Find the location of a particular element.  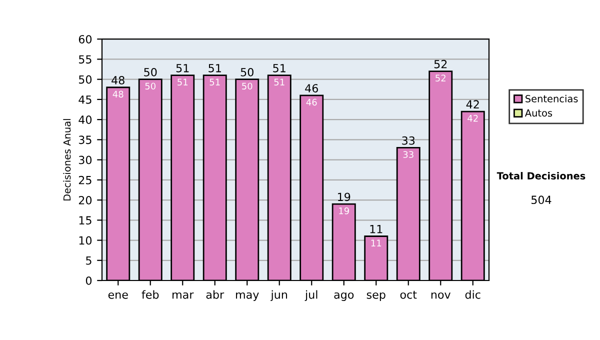

x-tick-label: jul is located at coordinates (311, 295).